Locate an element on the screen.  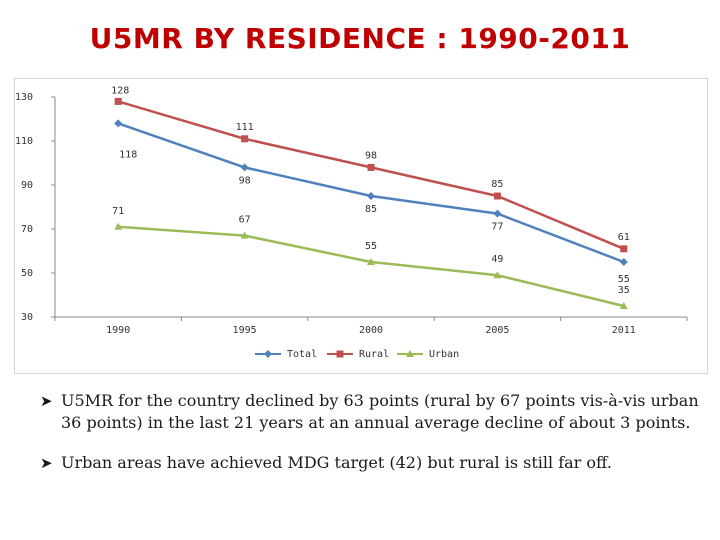
data-label-rural: 111 is located at coordinates (245, 127).